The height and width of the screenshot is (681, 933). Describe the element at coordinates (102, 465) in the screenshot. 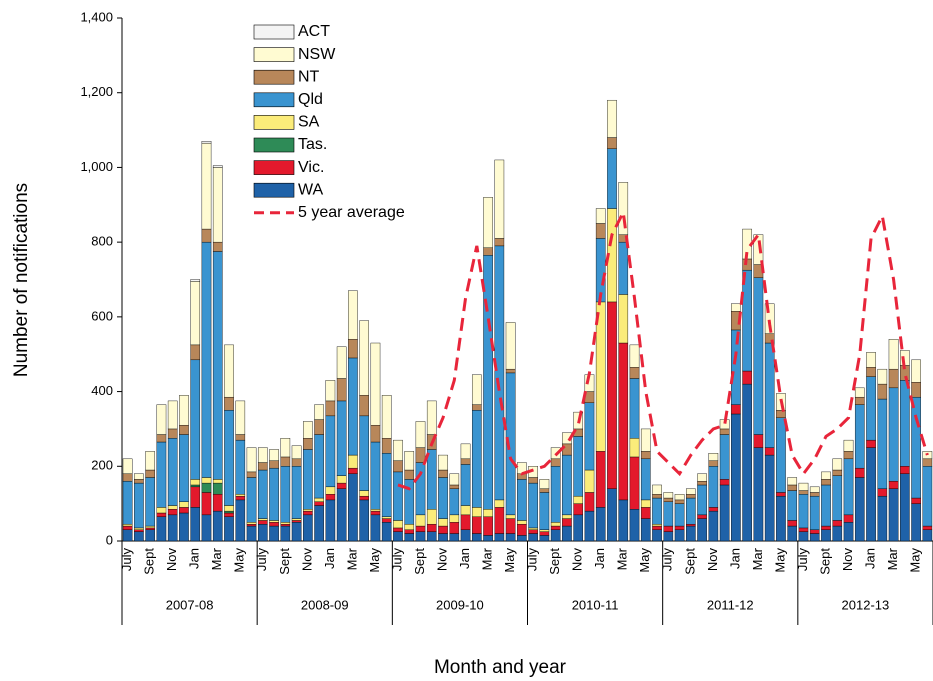

I see `y-tick-label: 200` at that location.